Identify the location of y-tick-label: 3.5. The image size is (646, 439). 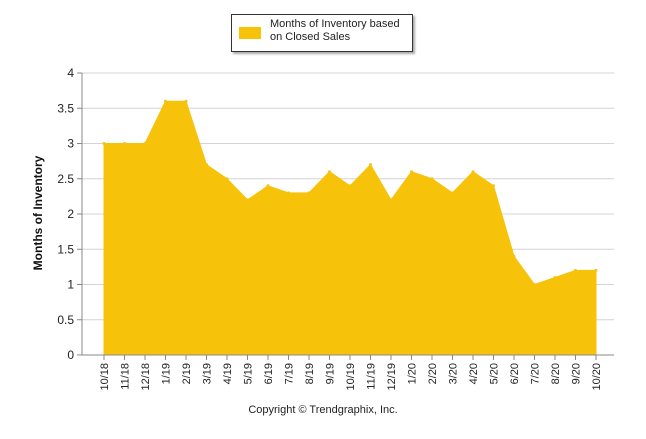
(65, 108).